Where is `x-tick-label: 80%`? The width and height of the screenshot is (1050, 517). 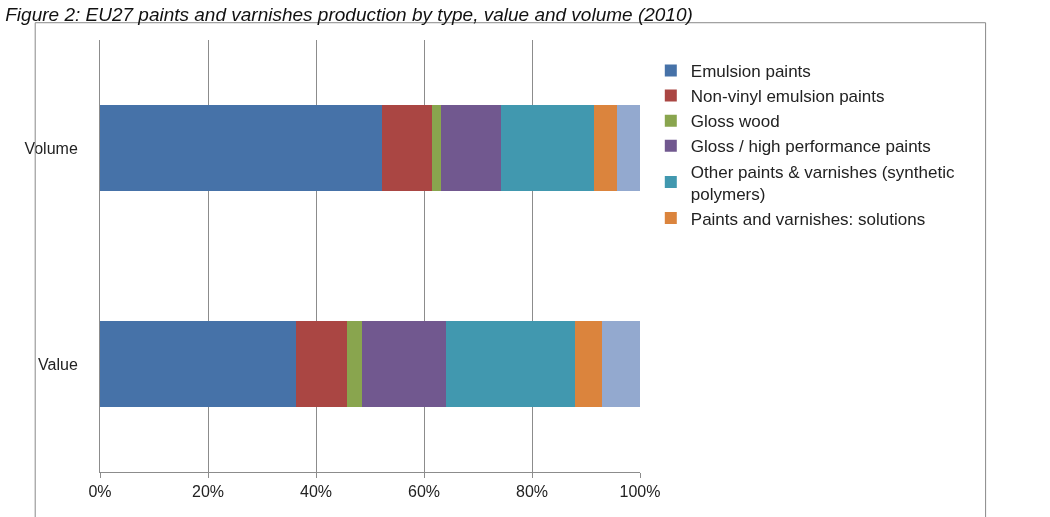 x-tick-label: 80% is located at coordinates (532, 492).